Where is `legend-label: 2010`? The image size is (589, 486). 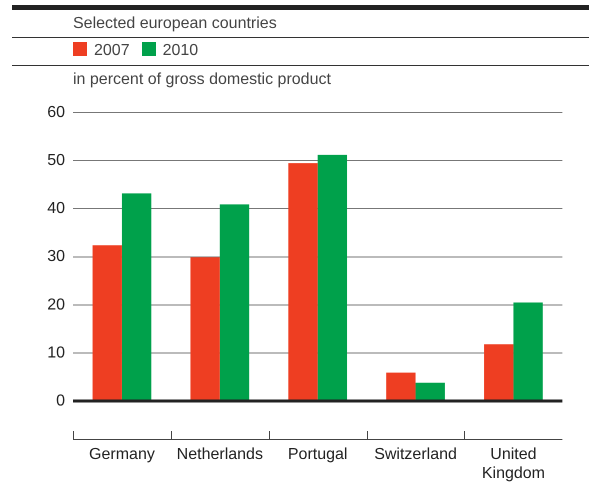 legend-label: 2010 is located at coordinates (180, 50).